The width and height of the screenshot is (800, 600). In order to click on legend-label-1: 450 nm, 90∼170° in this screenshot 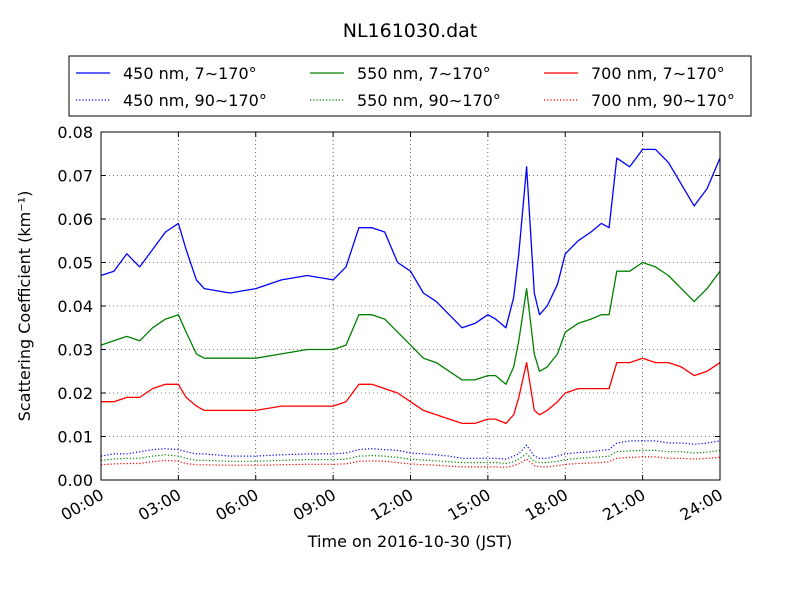, I will do `click(195, 100)`.